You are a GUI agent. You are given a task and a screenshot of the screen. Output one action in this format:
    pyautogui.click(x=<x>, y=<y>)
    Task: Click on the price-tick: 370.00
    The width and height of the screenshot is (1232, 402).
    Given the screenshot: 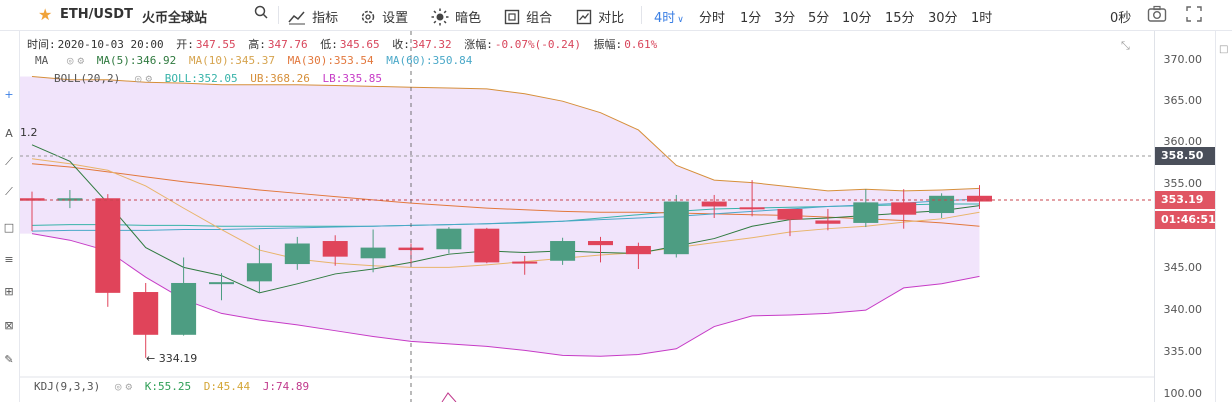 What is the action you would take?
    pyautogui.click(x=1183, y=59)
    